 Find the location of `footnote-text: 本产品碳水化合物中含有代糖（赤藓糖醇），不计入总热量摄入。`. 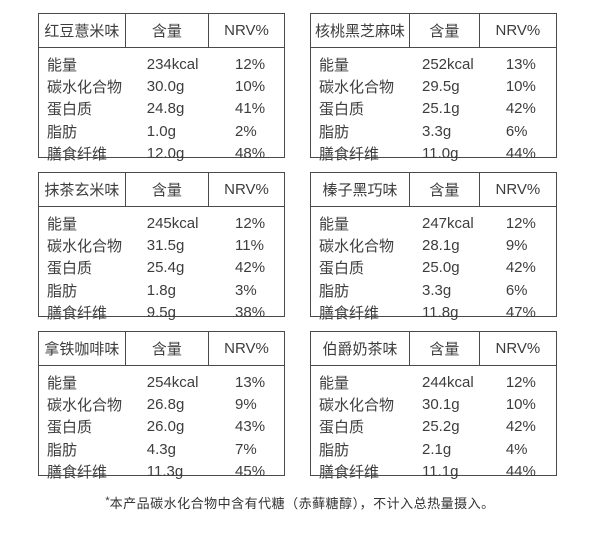

footnote-text: 本产品碳水化合物中含有代糖（赤藓糖醇），不计入总热量摄入。 is located at coordinates (302, 503).